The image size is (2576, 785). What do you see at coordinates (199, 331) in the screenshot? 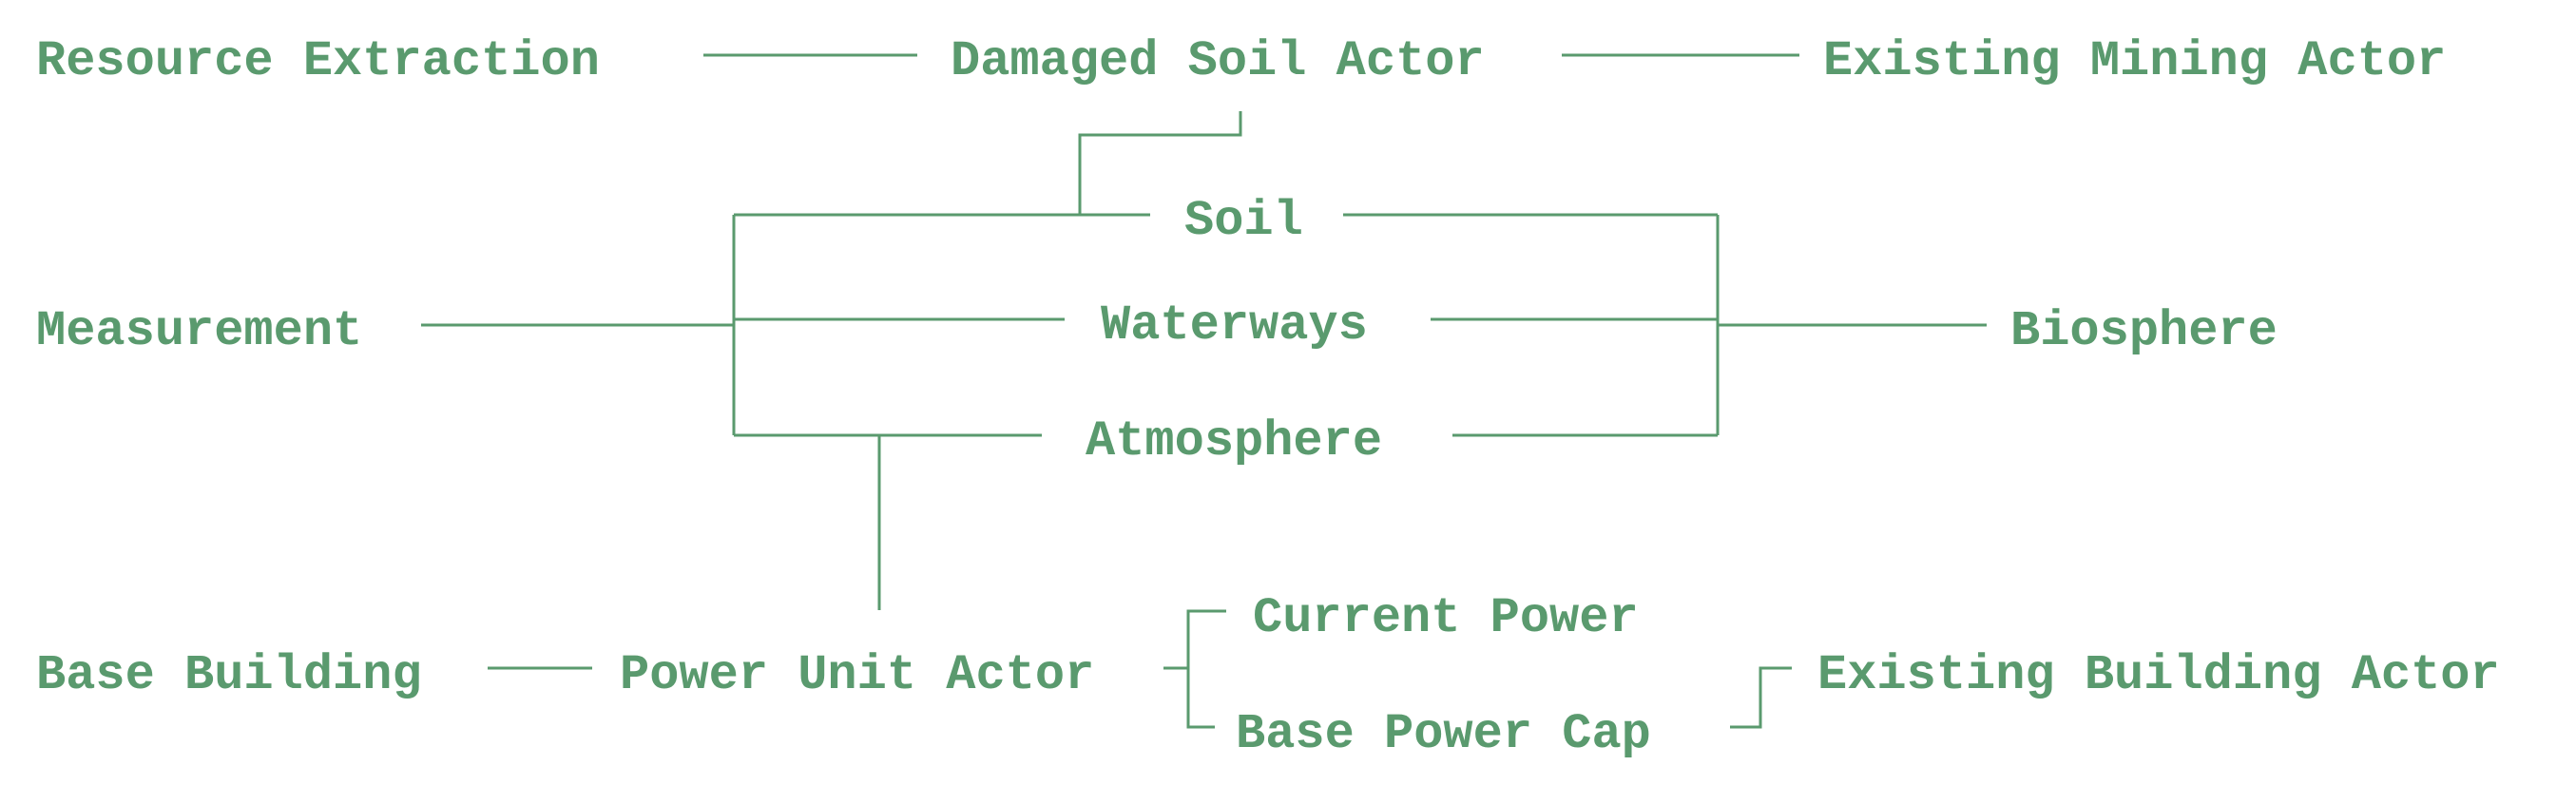
I see `node-measurement: Measurement` at bounding box center [199, 331].